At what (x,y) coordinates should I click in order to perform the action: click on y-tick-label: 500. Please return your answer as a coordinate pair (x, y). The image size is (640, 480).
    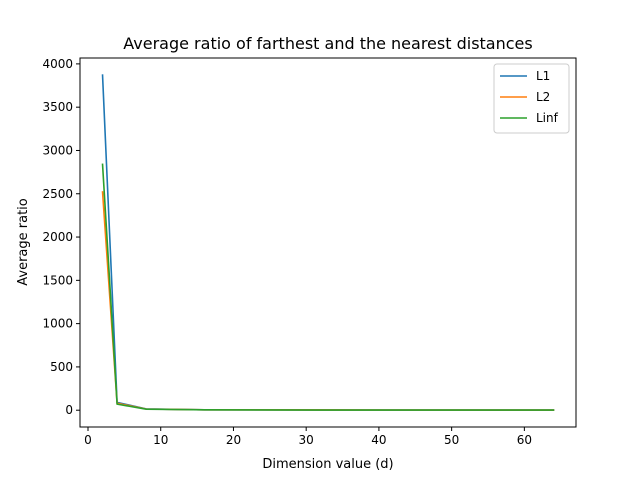
    Looking at the image, I should click on (61, 367).